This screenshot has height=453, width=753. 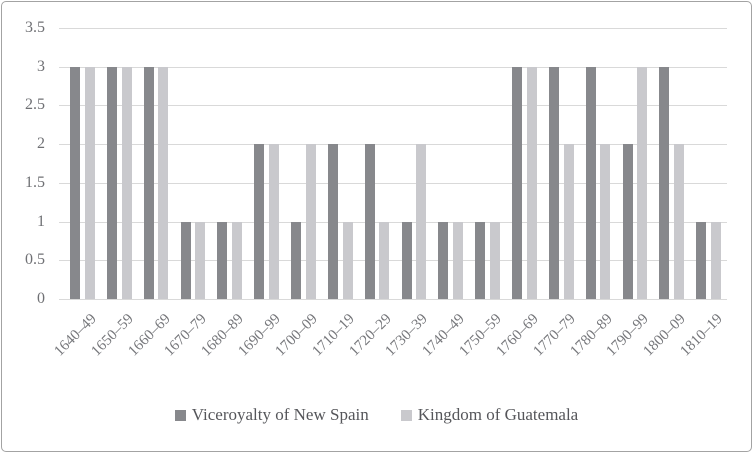 I want to click on y-axis-label-3: 3, so click(x=41, y=66).